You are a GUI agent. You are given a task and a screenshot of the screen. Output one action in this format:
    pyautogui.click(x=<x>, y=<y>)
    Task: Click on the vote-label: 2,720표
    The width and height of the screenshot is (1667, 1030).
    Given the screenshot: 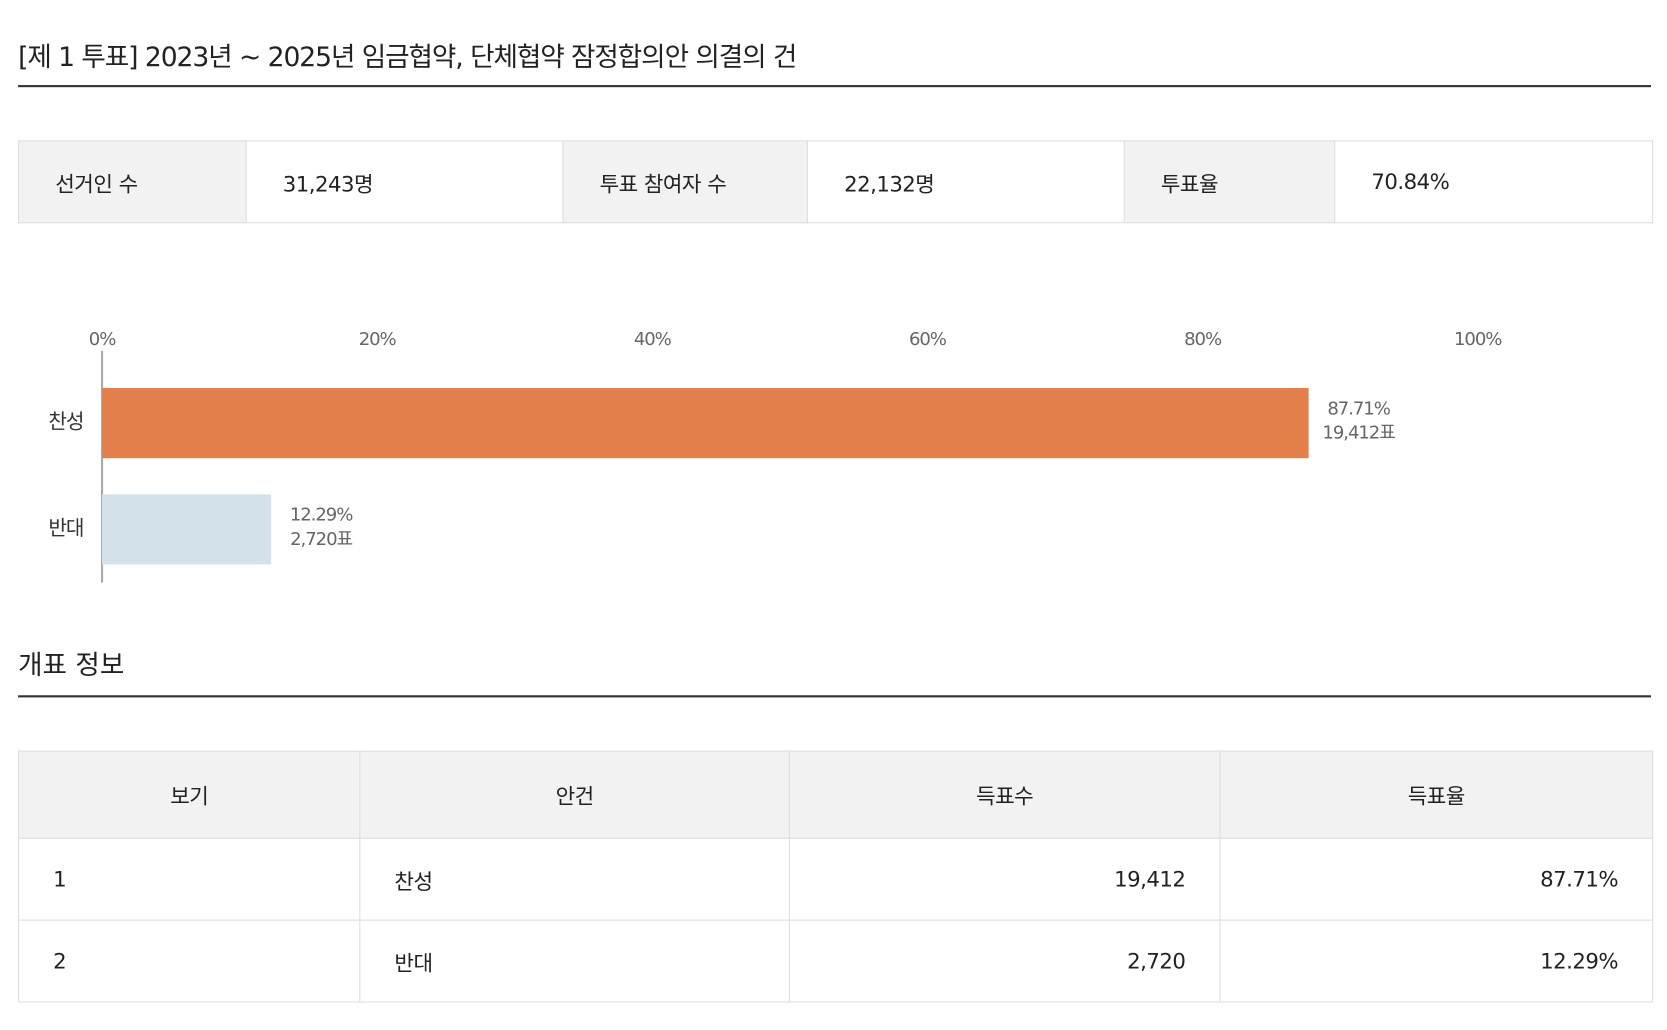 What is the action you would take?
    pyautogui.click(x=321, y=539)
    